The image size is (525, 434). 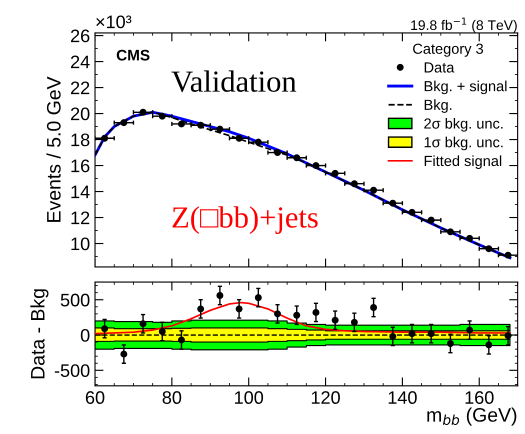 What do you see at coordinates (80, 217) in the screenshot?
I see `y-tick-label: 12` at bounding box center [80, 217].